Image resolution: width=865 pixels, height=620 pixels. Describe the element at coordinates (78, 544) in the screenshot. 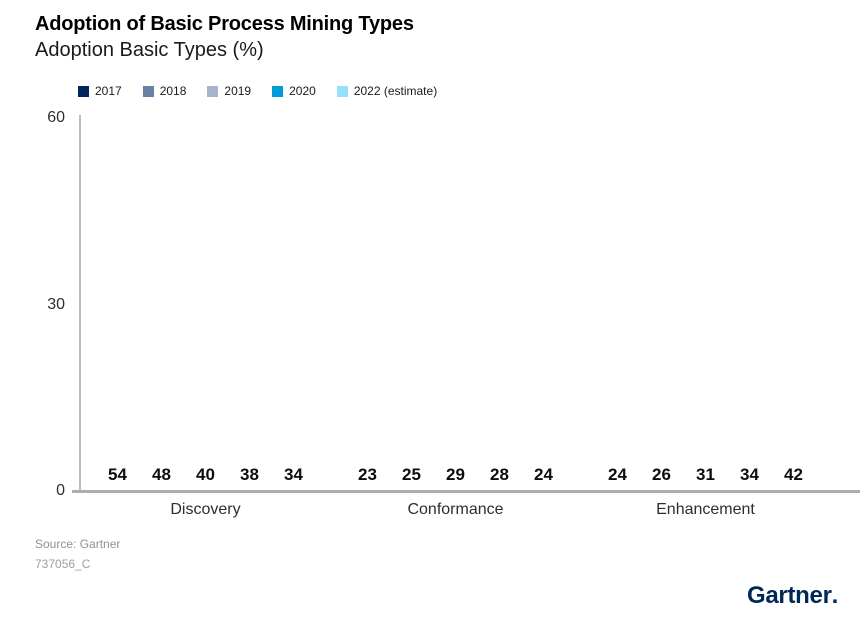

I see `source-text: Source: Gartner` at that location.